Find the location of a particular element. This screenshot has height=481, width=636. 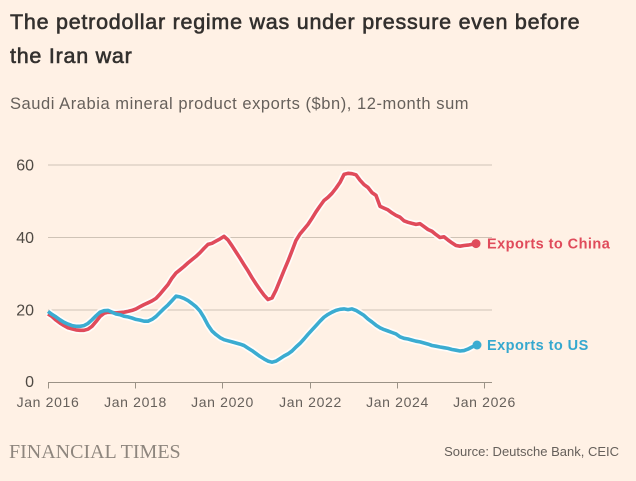

svg-text: Jan 2020 is located at coordinates (222, 402).